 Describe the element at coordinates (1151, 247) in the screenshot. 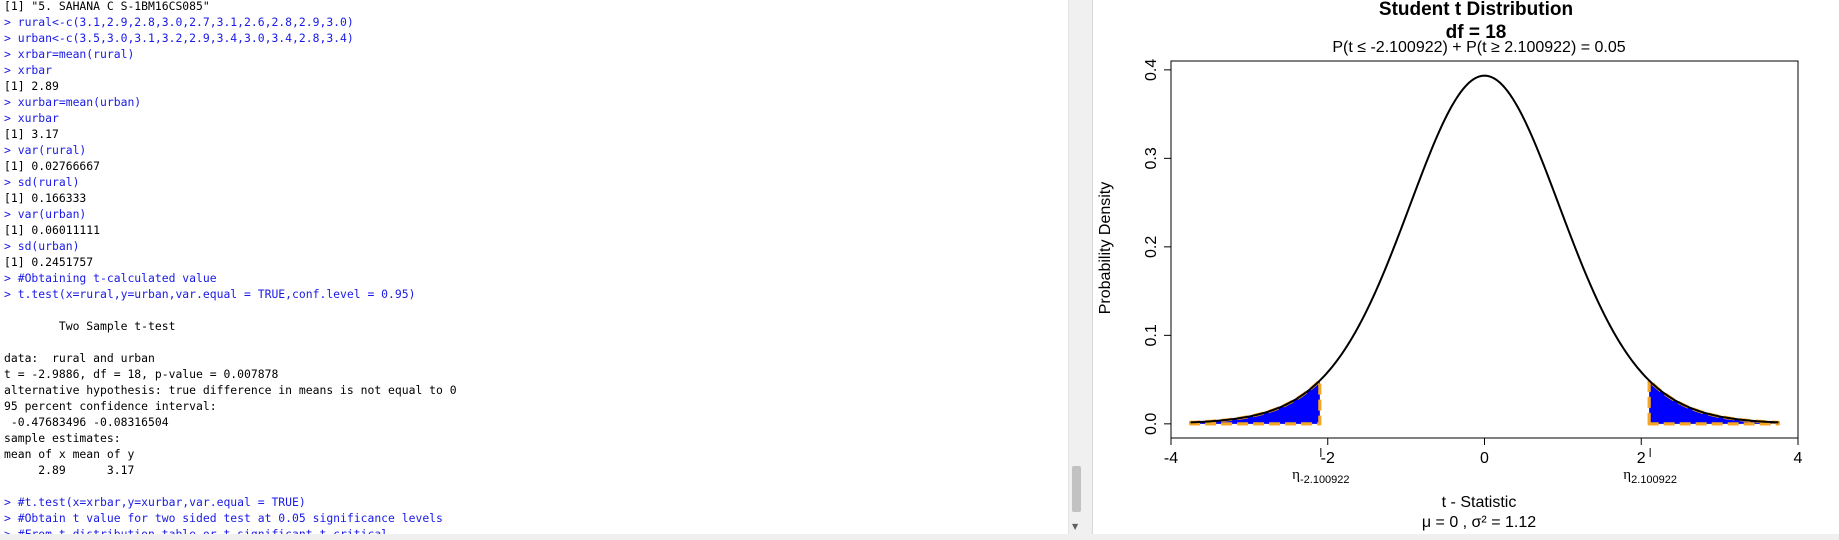

I see `y-tick-label: 0.2` at that location.